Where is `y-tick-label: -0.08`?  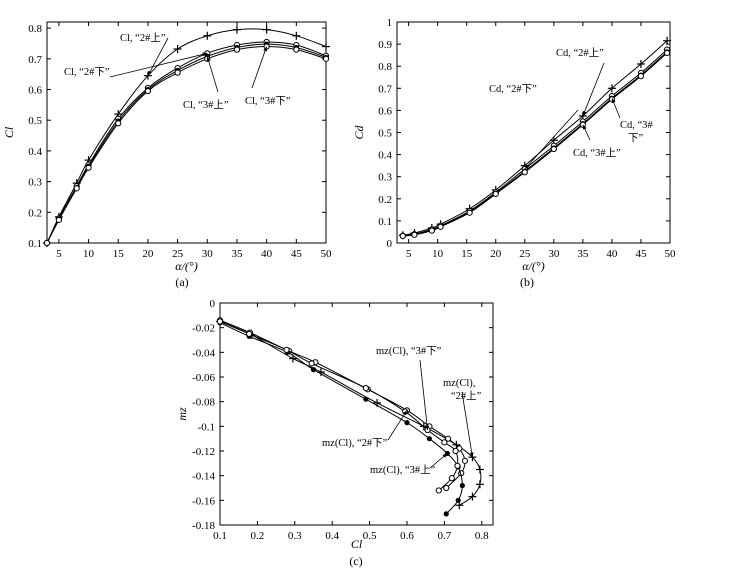
y-tick-label: -0.08 is located at coordinates (203, 403).